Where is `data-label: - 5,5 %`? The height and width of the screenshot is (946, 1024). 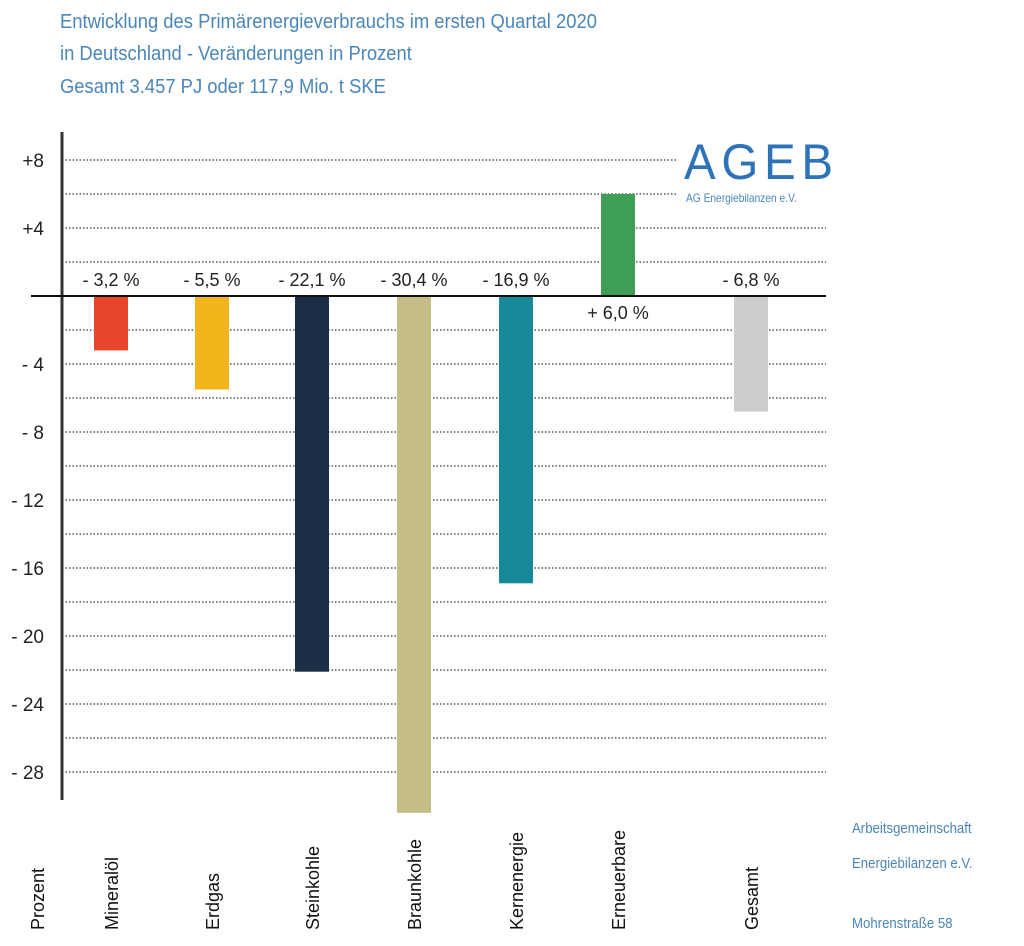
data-label: - 5,5 % is located at coordinates (211, 280).